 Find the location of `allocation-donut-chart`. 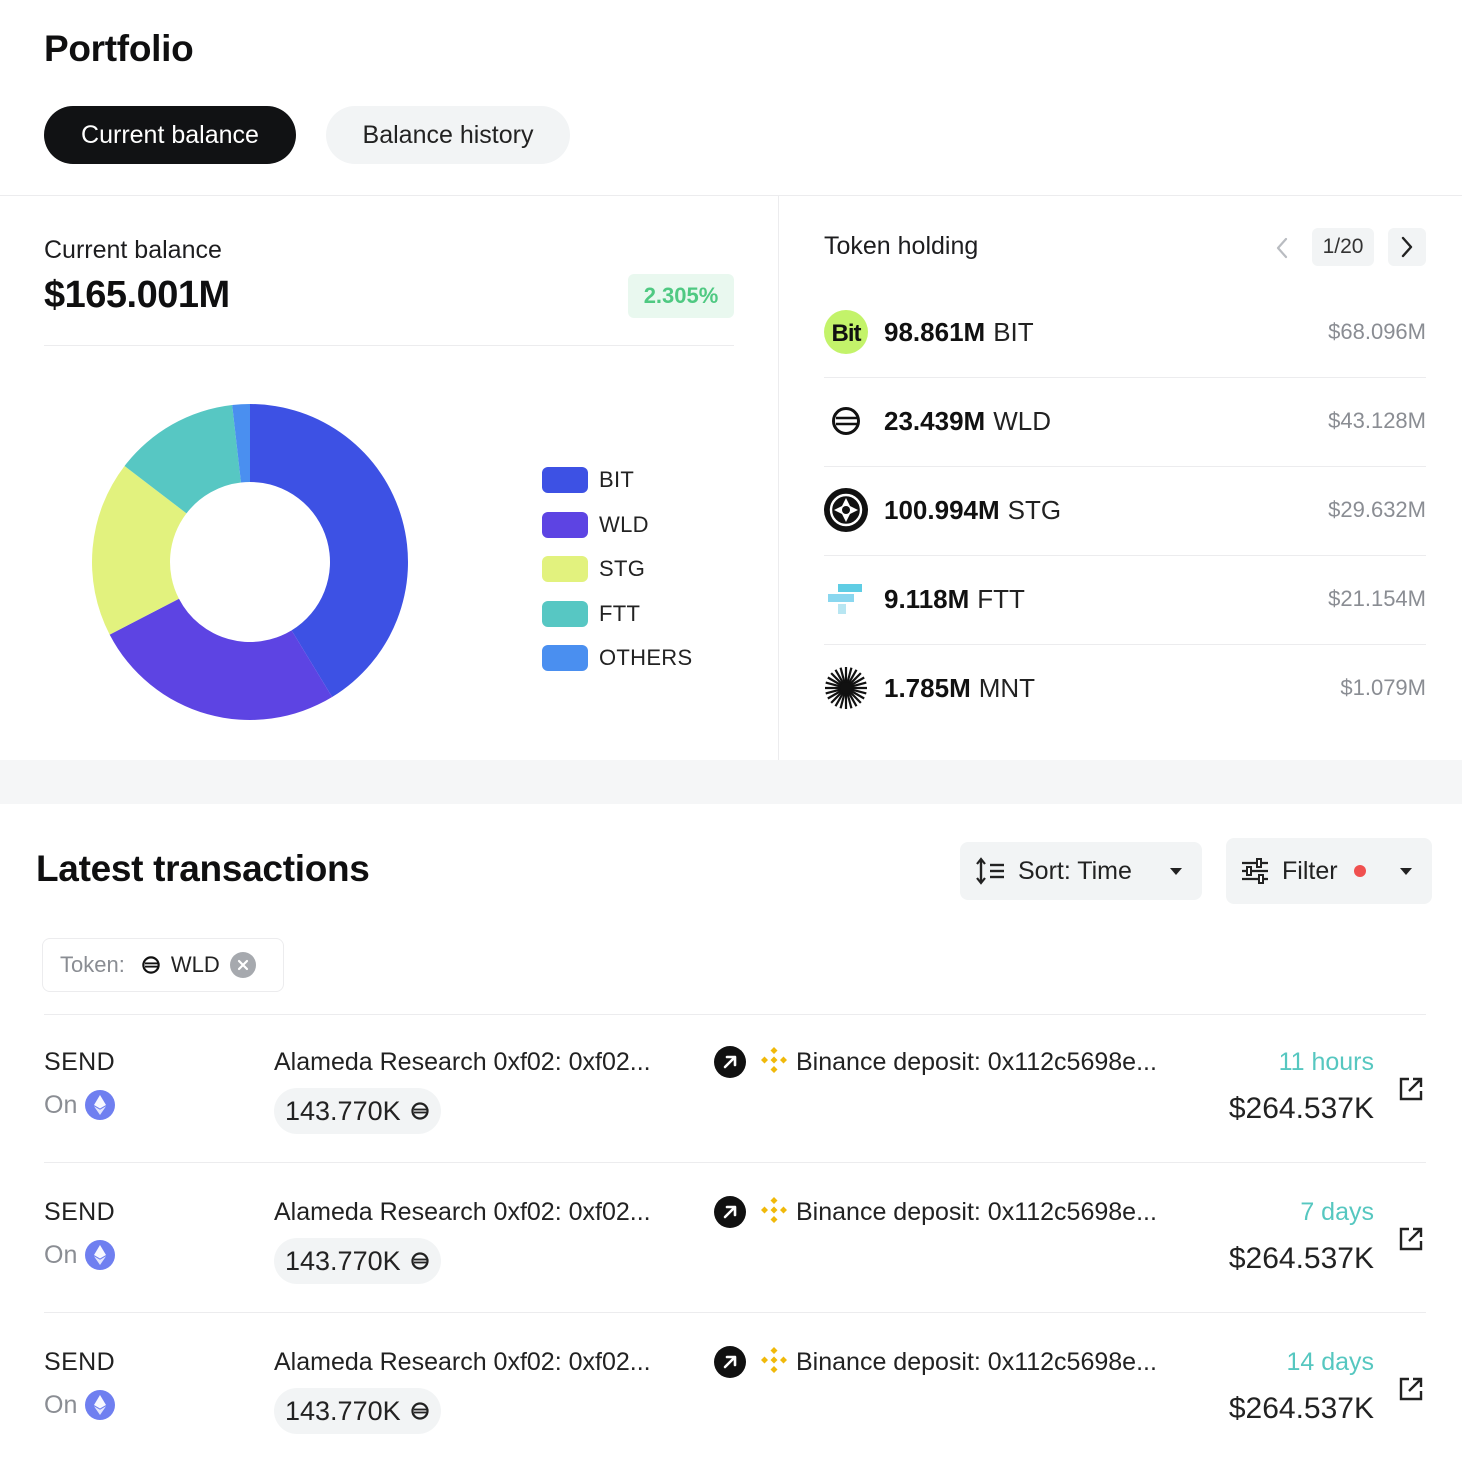

allocation-donut-chart is located at coordinates (250, 562).